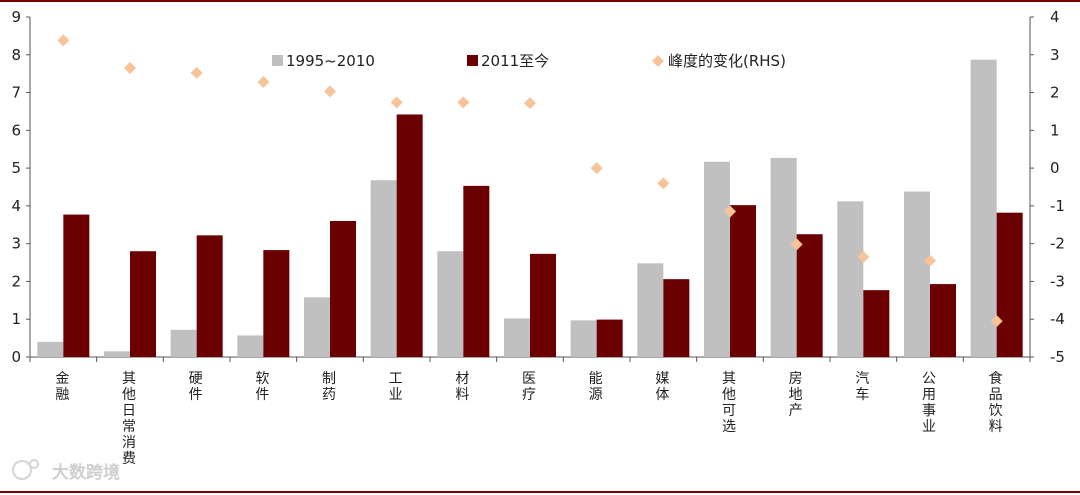 The height and width of the screenshot is (495, 1080). What do you see at coordinates (929, 395) in the screenshot?
I see `category-label-char: 用` at bounding box center [929, 395].